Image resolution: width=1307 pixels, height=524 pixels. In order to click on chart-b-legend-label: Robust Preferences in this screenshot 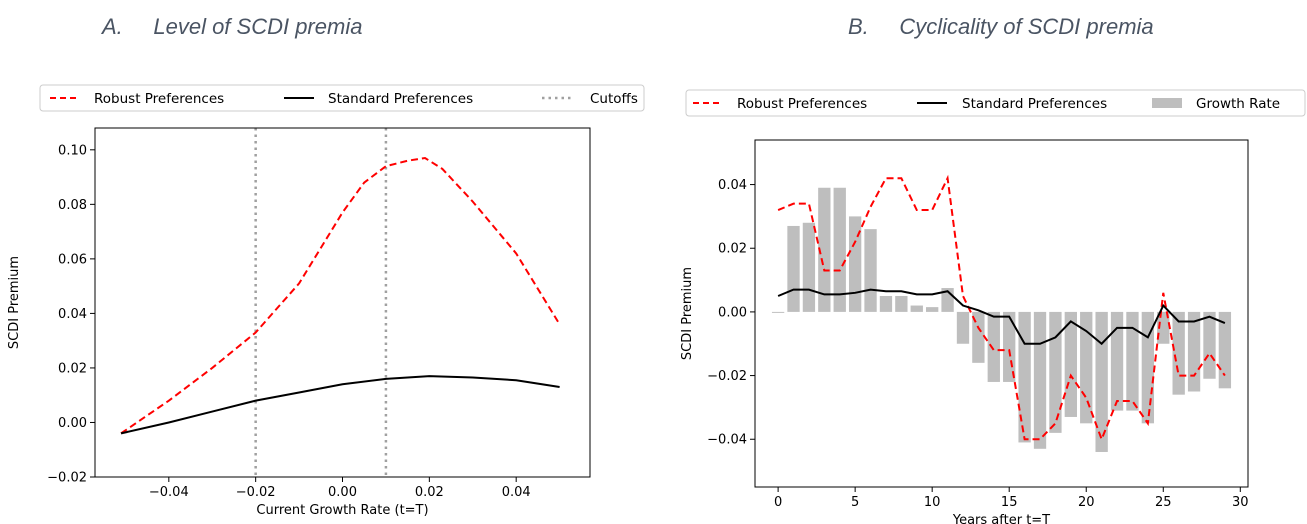, I will do `click(802, 104)`.